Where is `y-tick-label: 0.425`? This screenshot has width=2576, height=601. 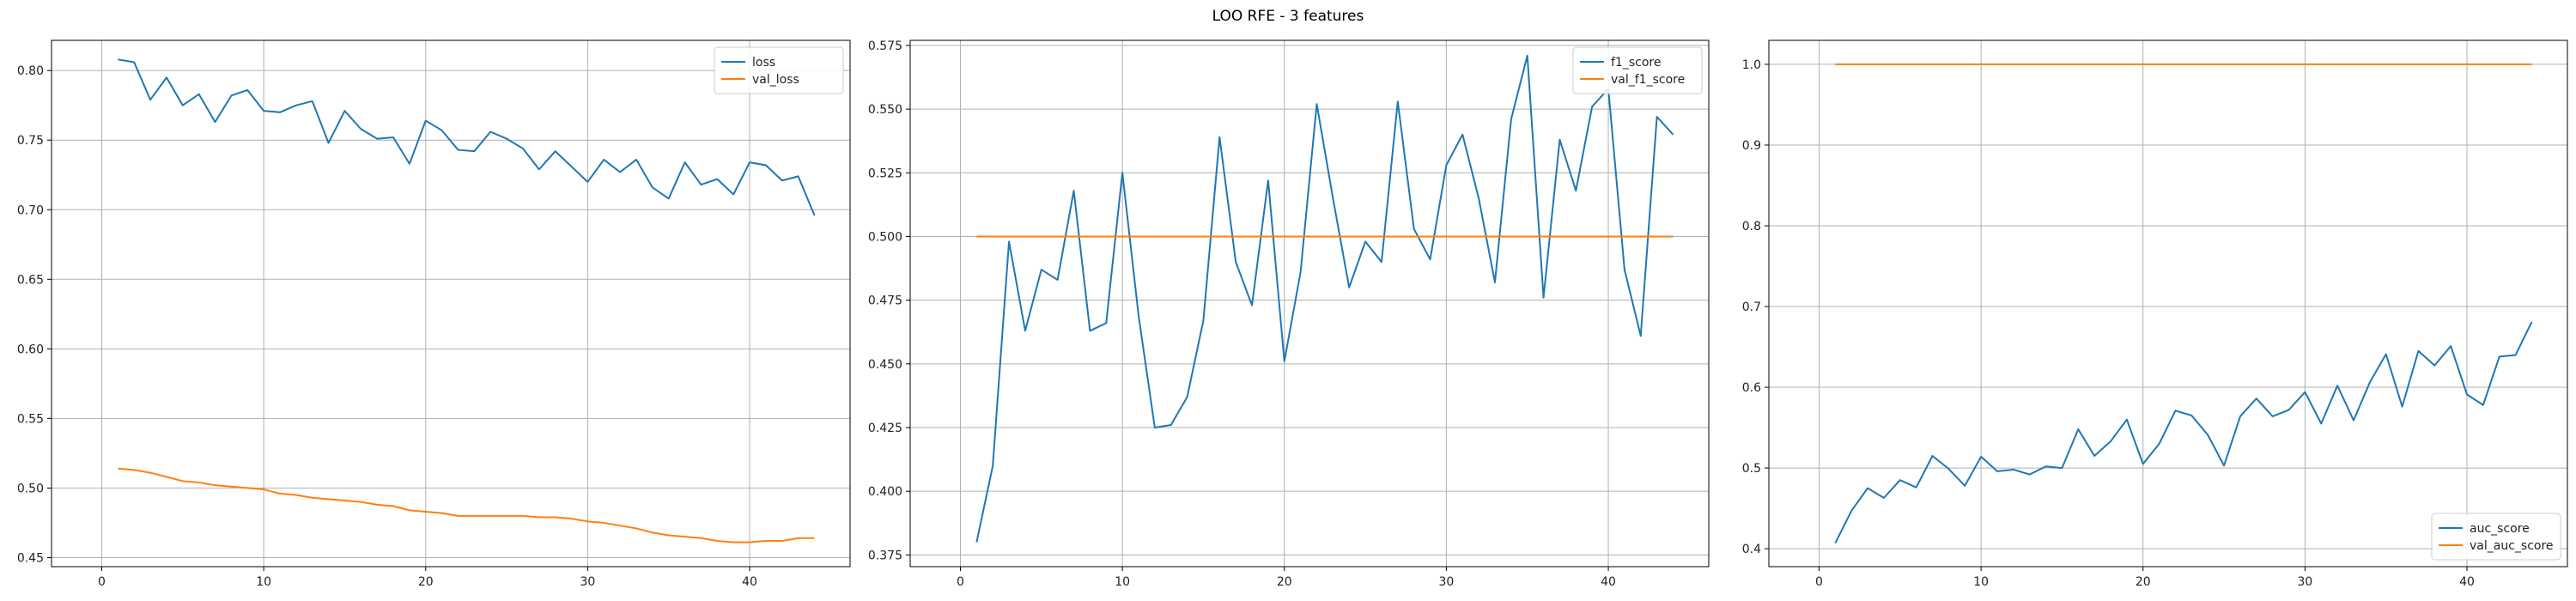 y-tick-label: 0.425 is located at coordinates (885, 428).